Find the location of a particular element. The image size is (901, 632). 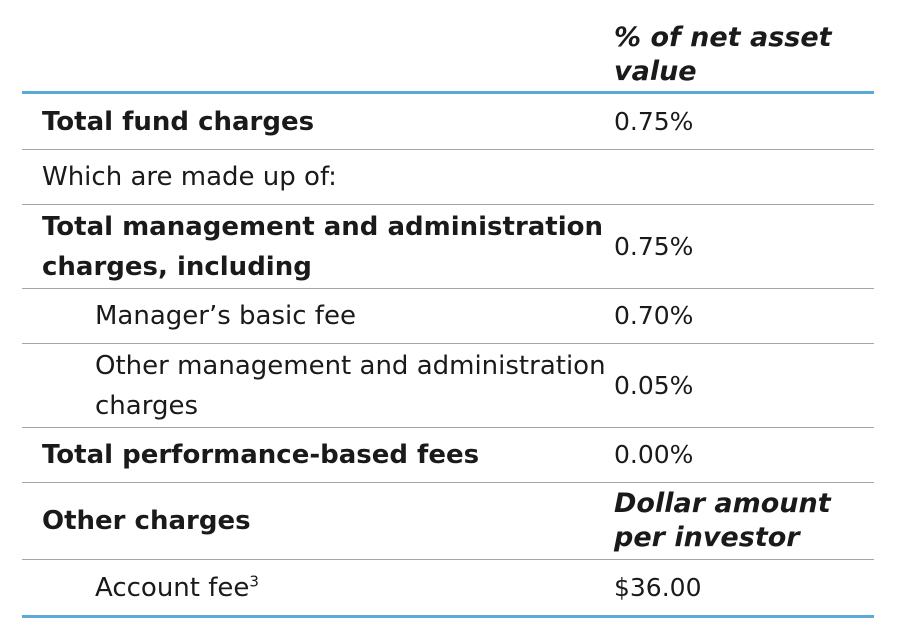

table-row-manager-basic-fee: Manager’s basic fee 0.70% is located at coordinates (448, 316).